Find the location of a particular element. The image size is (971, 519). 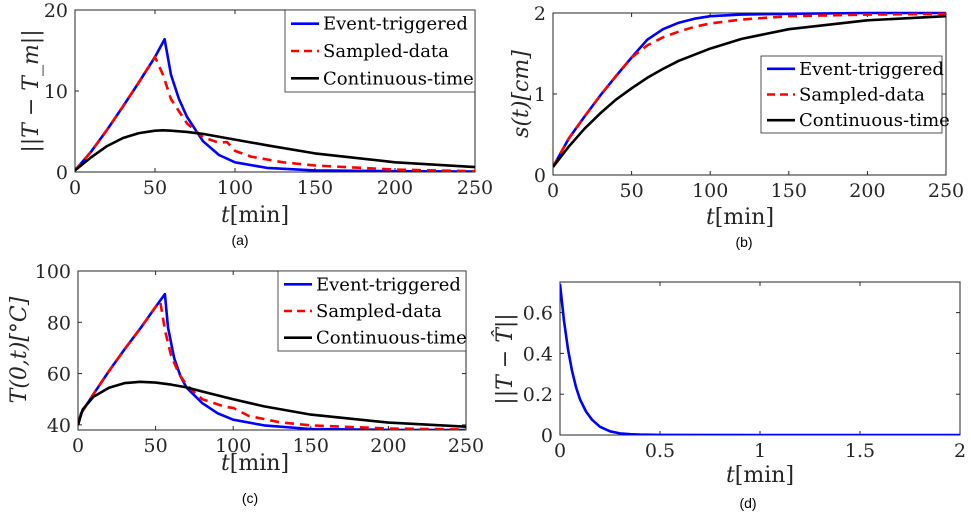

y-axis-label-c: T(0,t)[°C] is located at coordinates (19, 349).